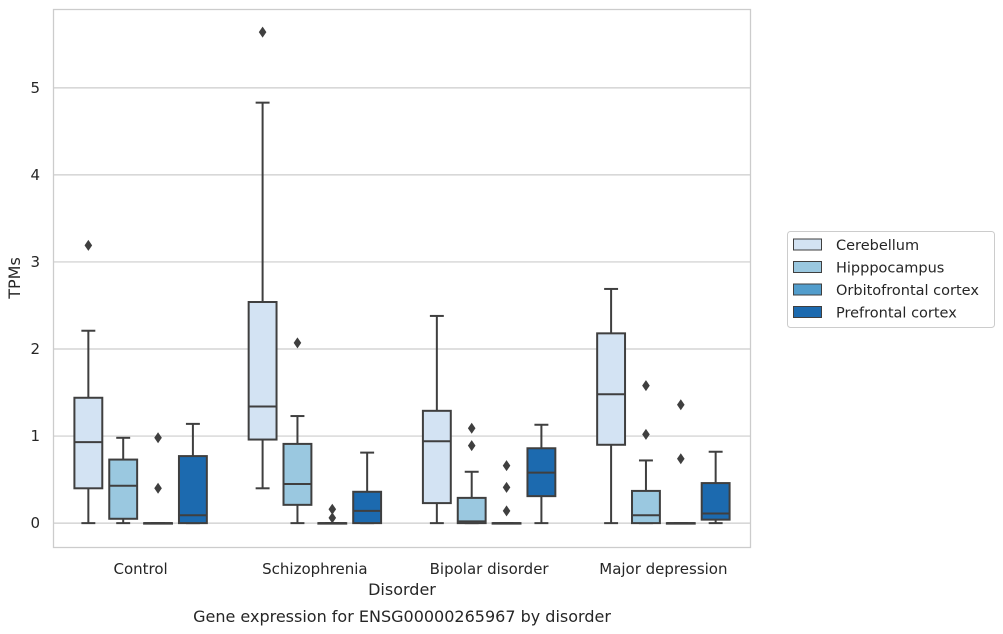 Image resolution: width=1003 pixels, height=634 pixels. What do you see at coordinates (890, 269) in the screenshot?
I see `legend-label: Hipppocampus` at bounding box center [890, 269].